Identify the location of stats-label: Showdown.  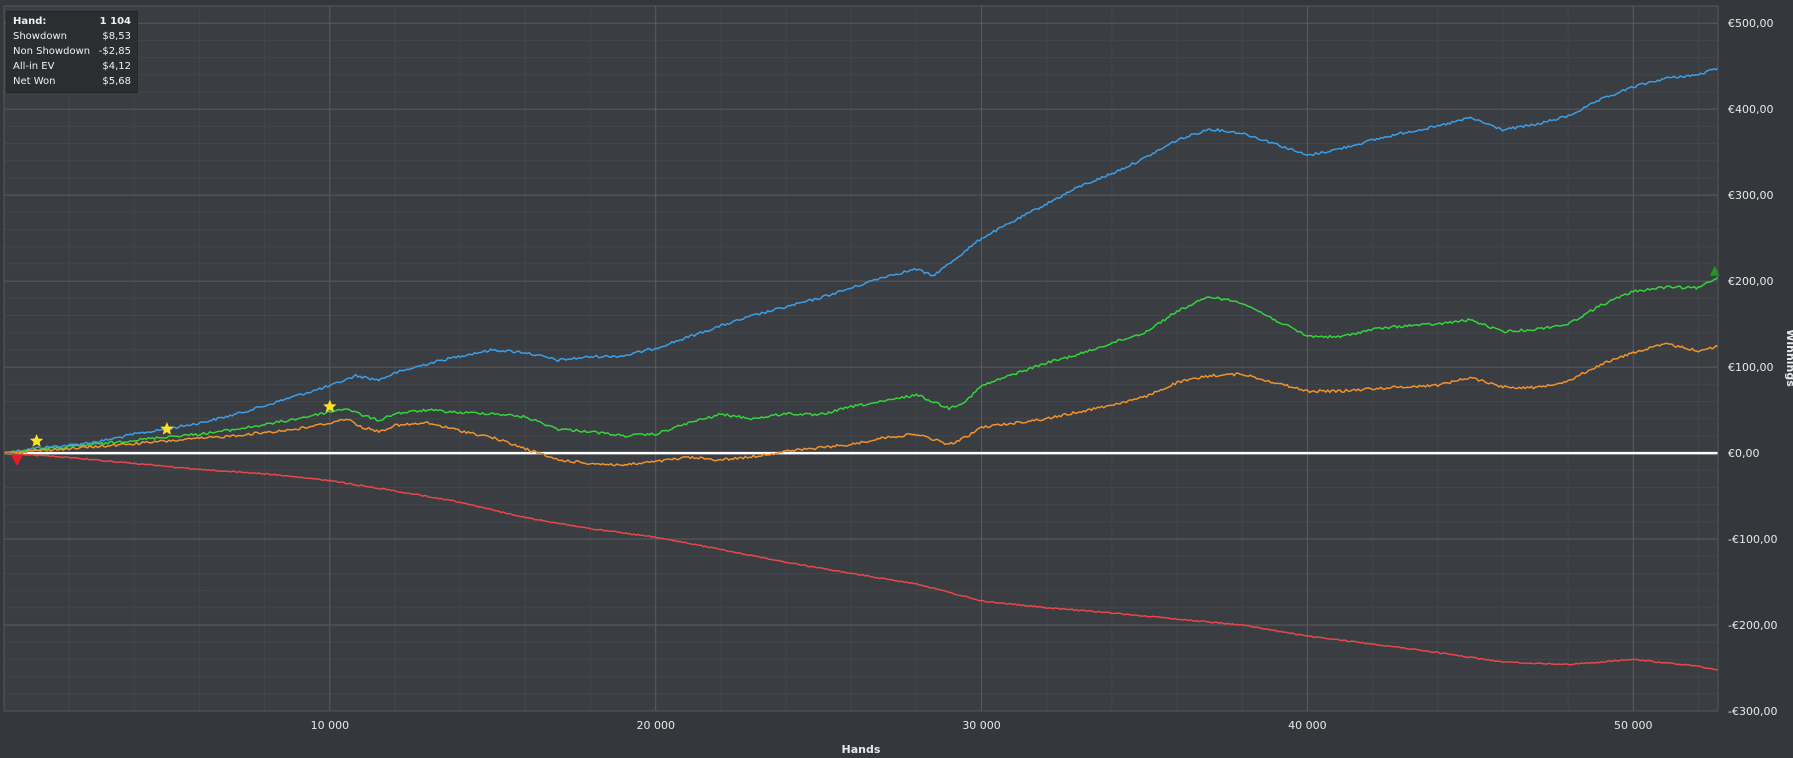
(40, 36).